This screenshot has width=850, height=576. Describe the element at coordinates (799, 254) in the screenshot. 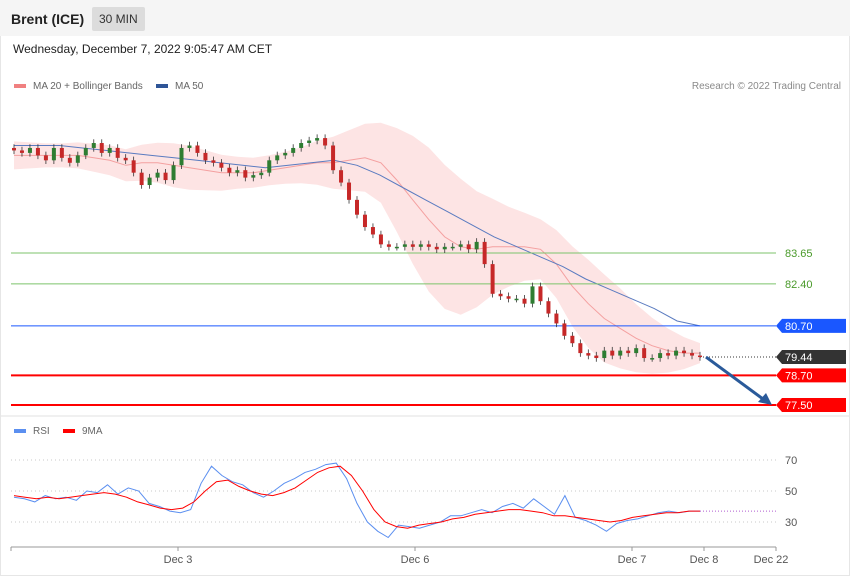

I see `level-label-83.65: 83.65` at that location.